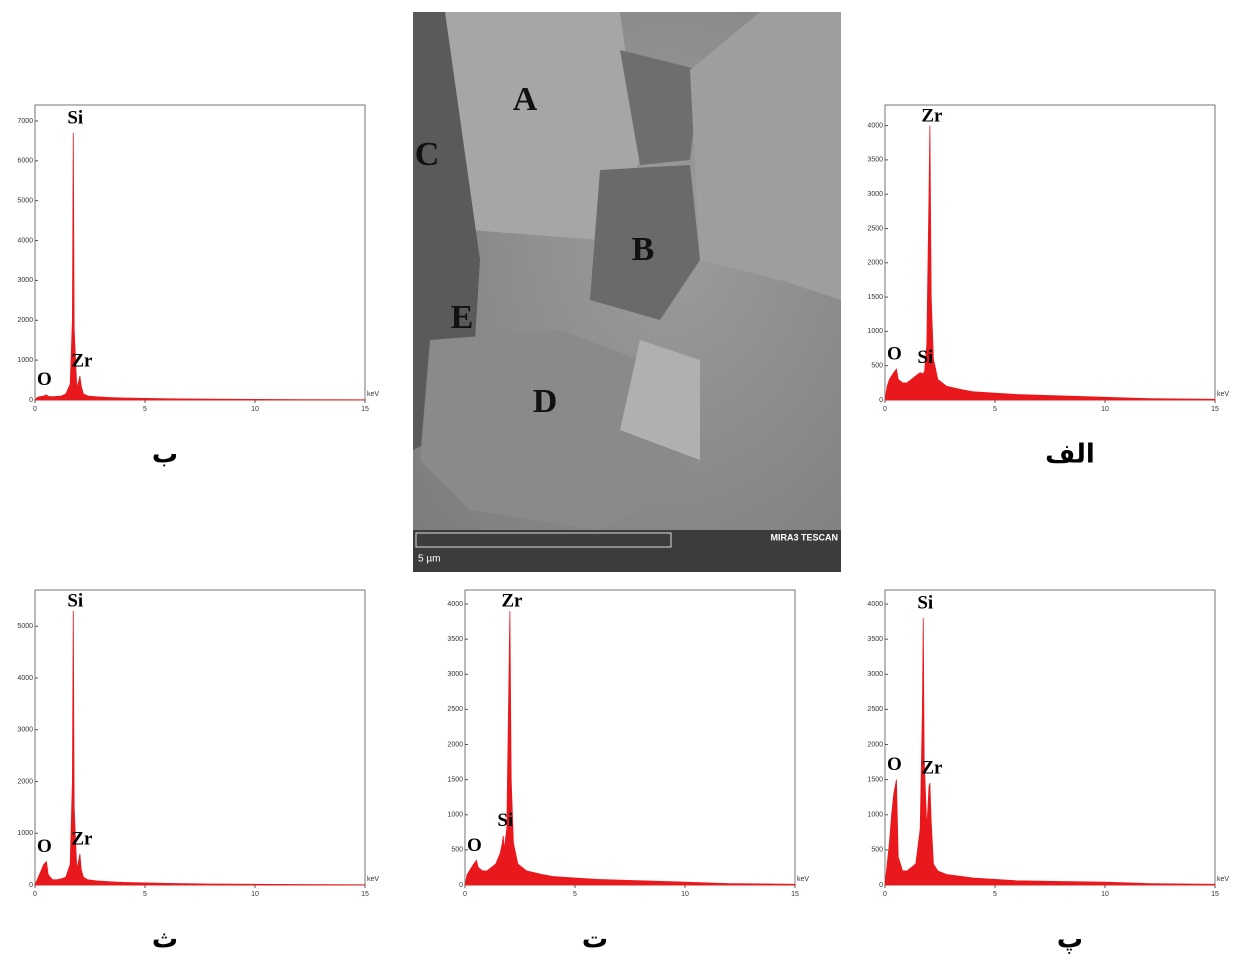  Describe the element at coordinates (543, 540) in the screenshot. I see `scale-bar` at that location.